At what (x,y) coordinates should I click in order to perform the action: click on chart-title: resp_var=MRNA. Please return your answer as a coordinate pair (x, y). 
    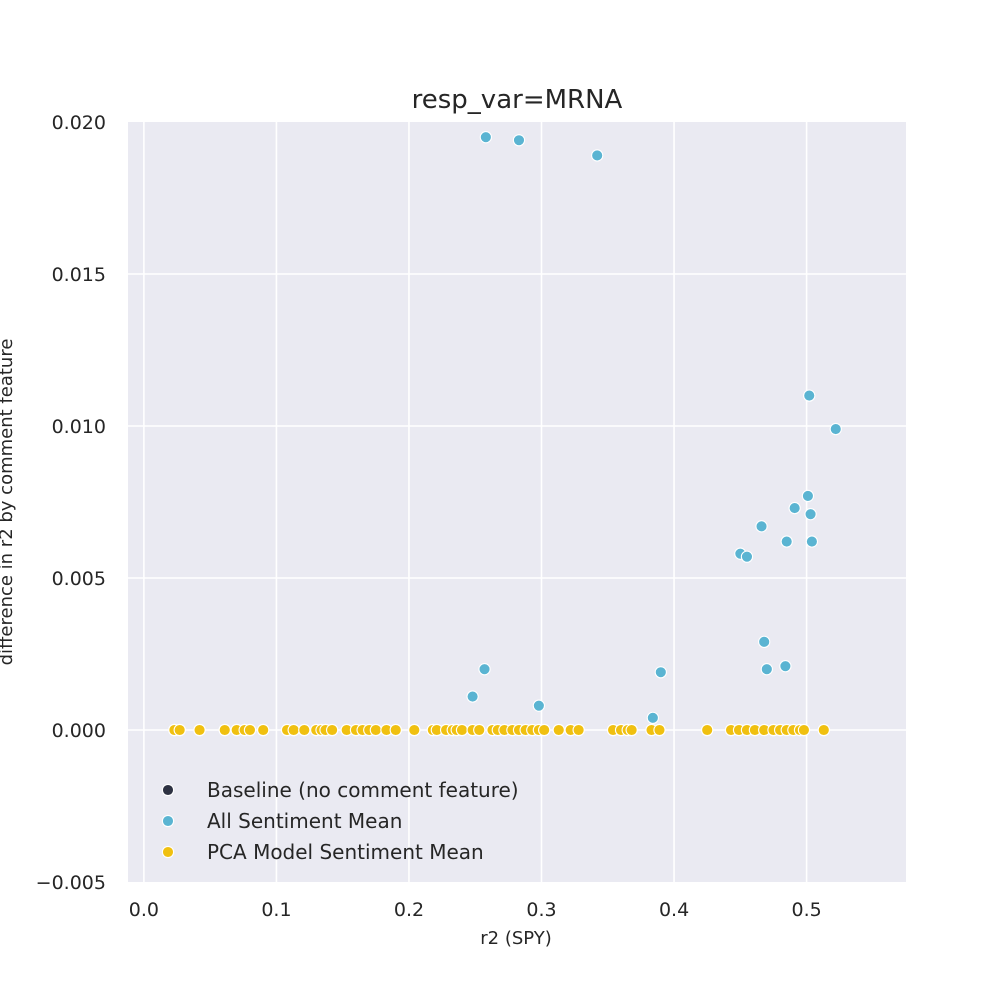
    Looking at the image, I should click on (517, 100).